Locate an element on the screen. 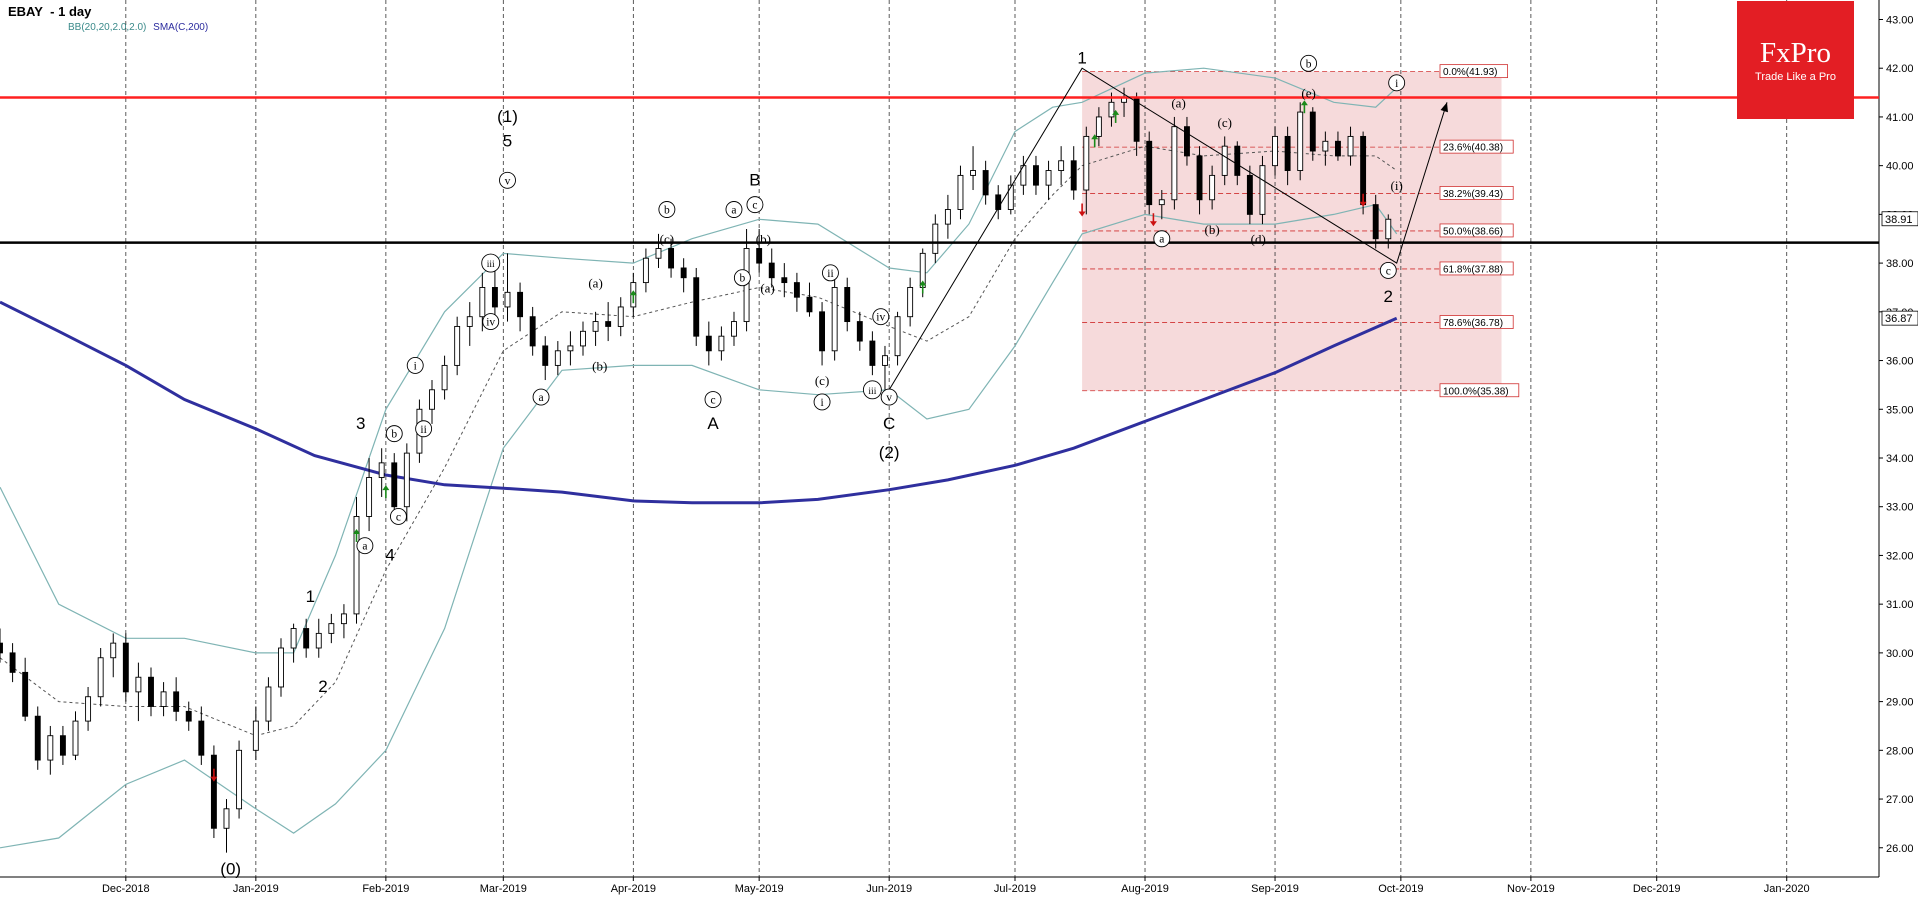 The height and width of the screenshot is (898, 1918). wave-label: ii is located at coordinates (830, 273).